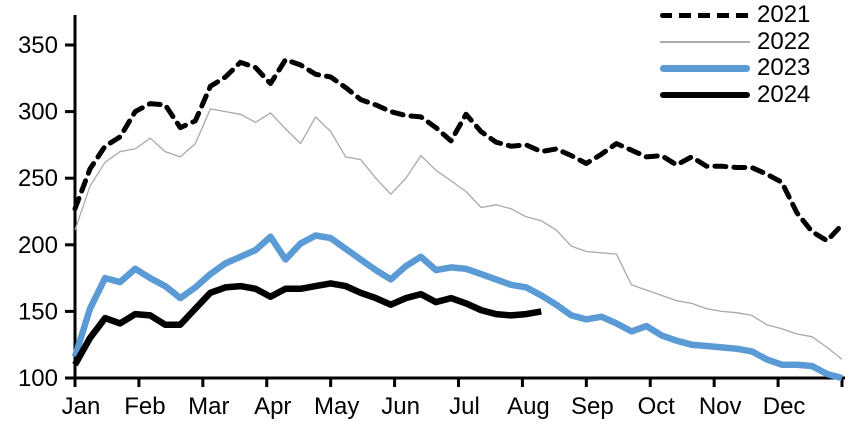 The height and width of the screenshot is (430, 852). What do you see at coordinates (464, 406) in the screenshot?
I see `x-axis-tick-label: Jul` at bounding box center [464, 406].